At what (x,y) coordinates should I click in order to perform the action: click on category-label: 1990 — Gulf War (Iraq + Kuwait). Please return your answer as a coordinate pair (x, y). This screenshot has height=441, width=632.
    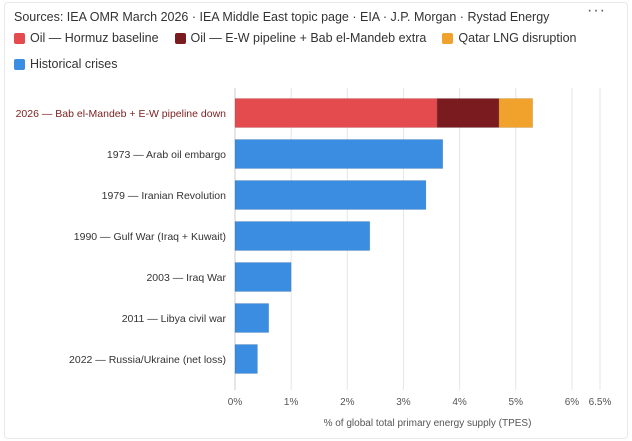
    Looking at the image, I should click on (150, 237).